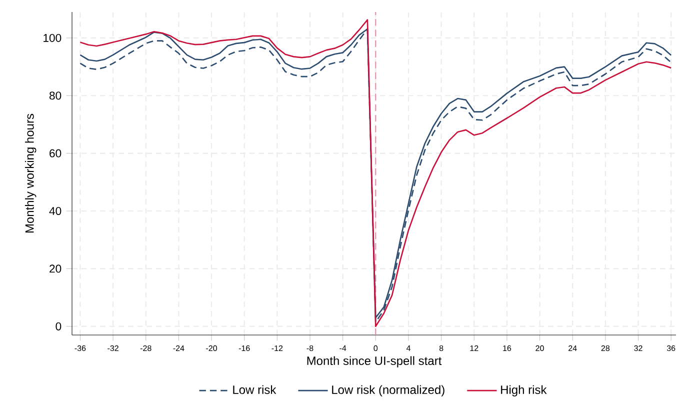  I want to click on legend-label: Low risk (normalized), so click(388, 390).